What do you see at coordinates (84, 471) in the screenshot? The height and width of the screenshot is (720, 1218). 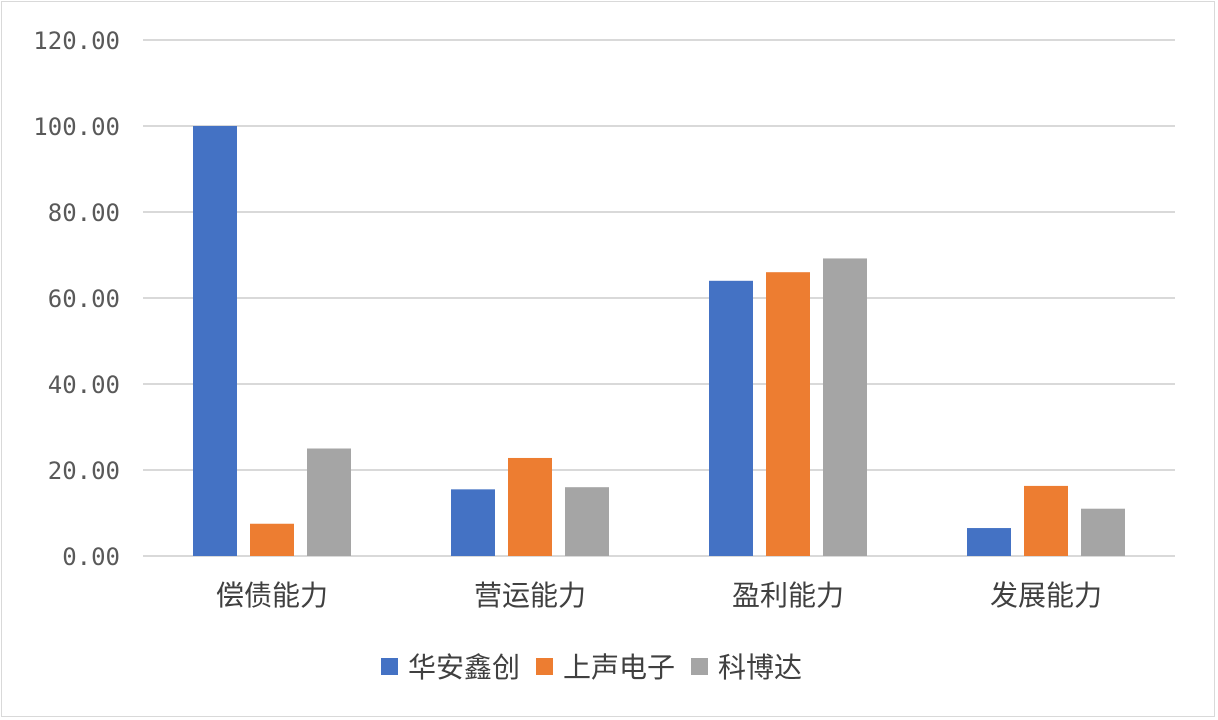 I see `y-tick-label: 20.00` at bounding box center [84, 471].